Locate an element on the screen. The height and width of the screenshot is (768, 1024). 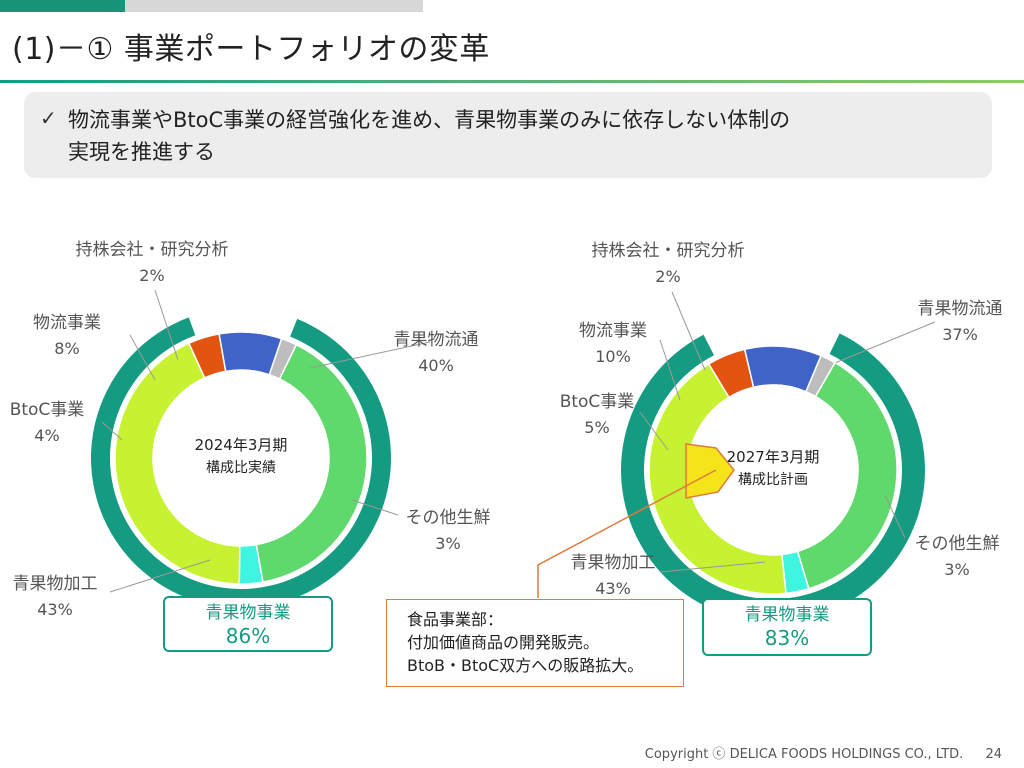
food-division-callout: 食品事業部： 付加価値商品の開発販売。 BtoB・BtoC双方への販路拡大。 is located at coordinates (535, 643).